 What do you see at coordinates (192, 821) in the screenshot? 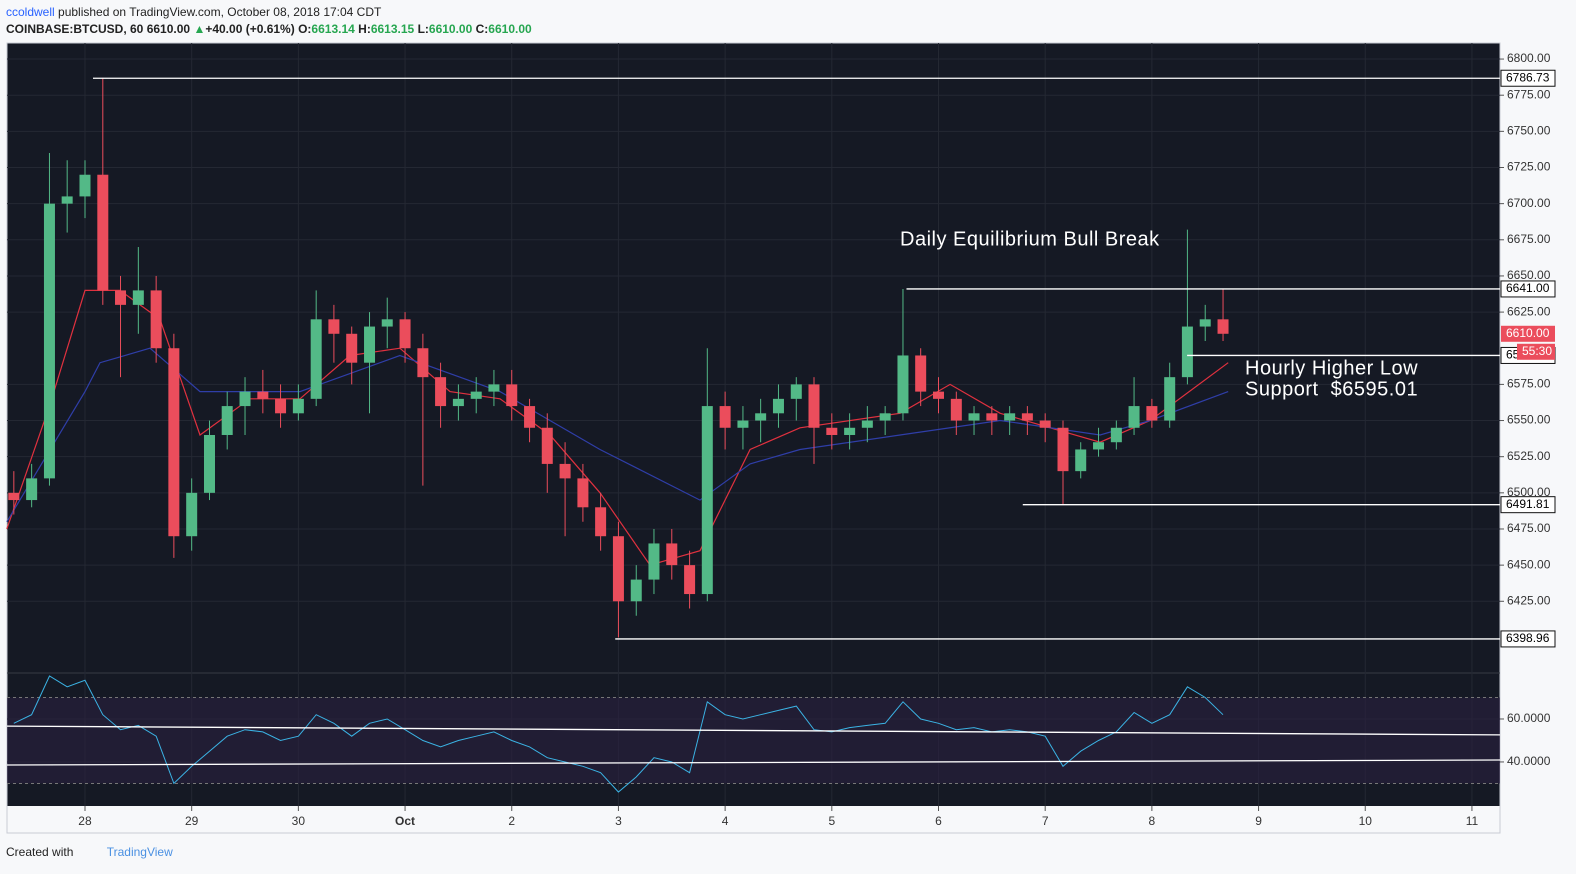
I see `x-tick-label: 29` at bounding box center [192, 821].